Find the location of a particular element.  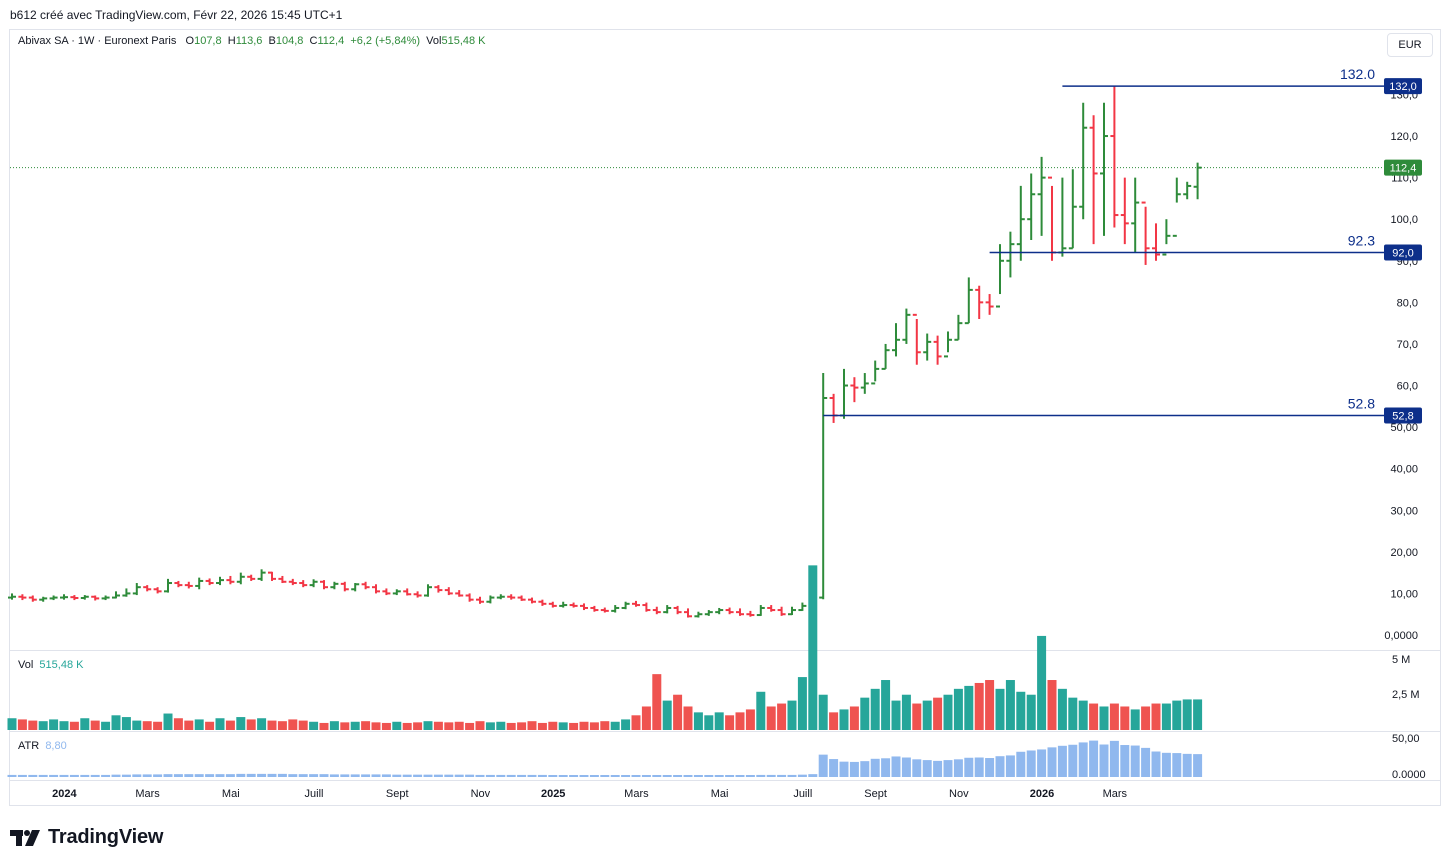

atr-pane-legend: ATR 8,80 is located at coordinates (42, 746).